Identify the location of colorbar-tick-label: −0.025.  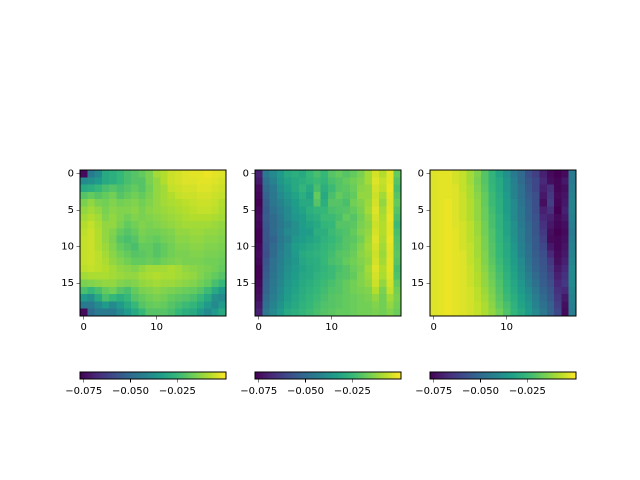
(177, 391).